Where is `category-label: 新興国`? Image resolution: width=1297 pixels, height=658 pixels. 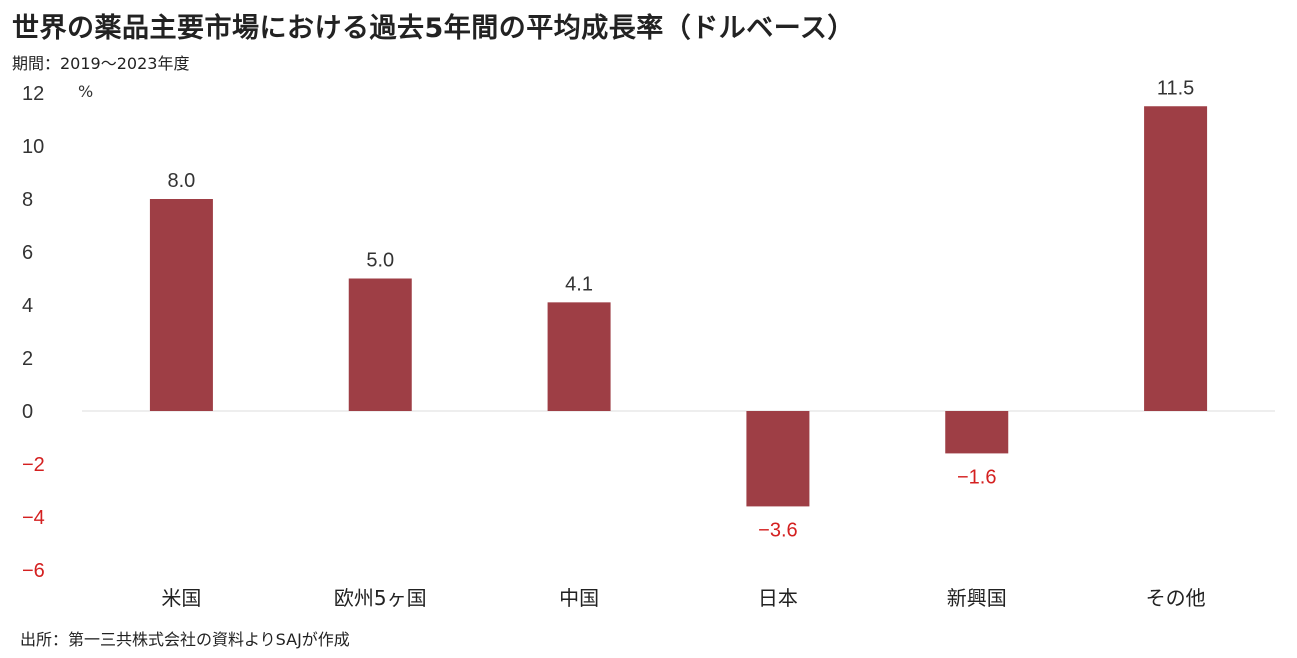
category-label: 新興国 is located at coordinates (977, 598).